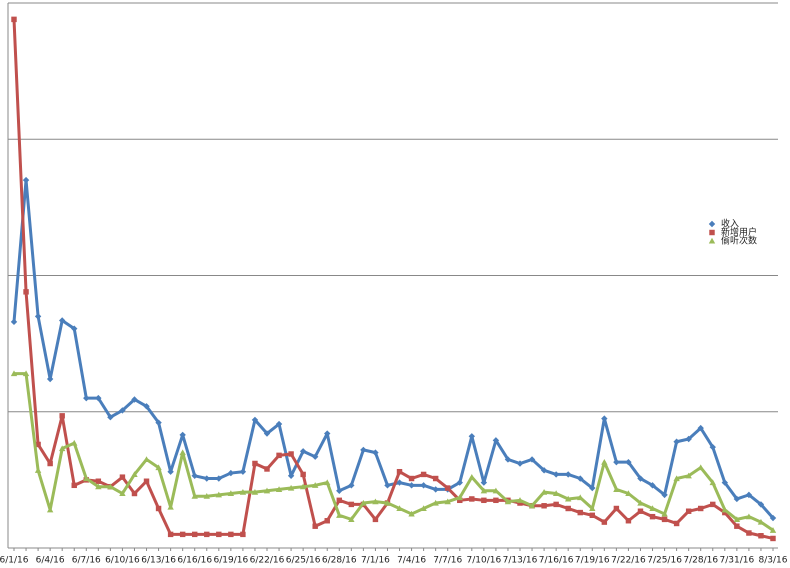  What do you see at coordinates (267, 561) in the screenshot?
I see `x-tick-label: 6/22/16` at bounding box center [267, 561].